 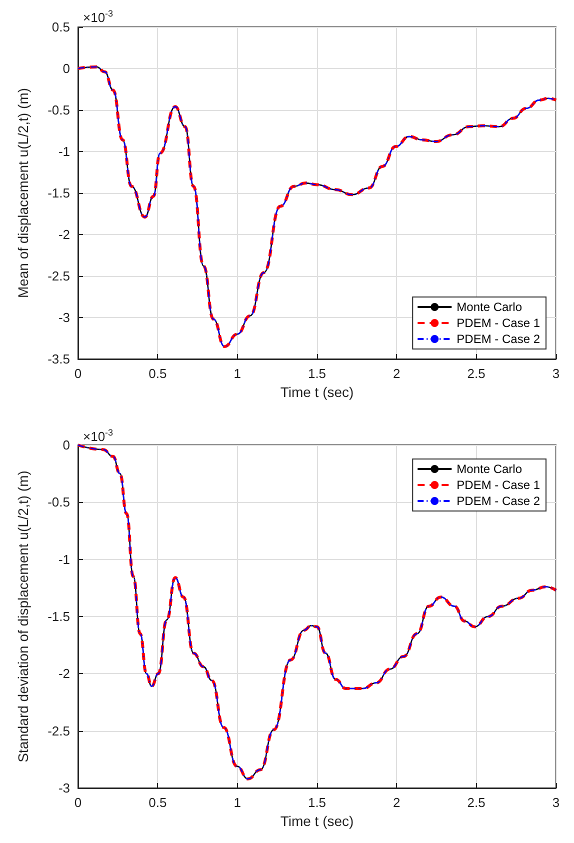 What do you see at coordinates (61, 27) in the screenshot?
I see `y-tick-label: 0.5` at bounding box center [61, 27].